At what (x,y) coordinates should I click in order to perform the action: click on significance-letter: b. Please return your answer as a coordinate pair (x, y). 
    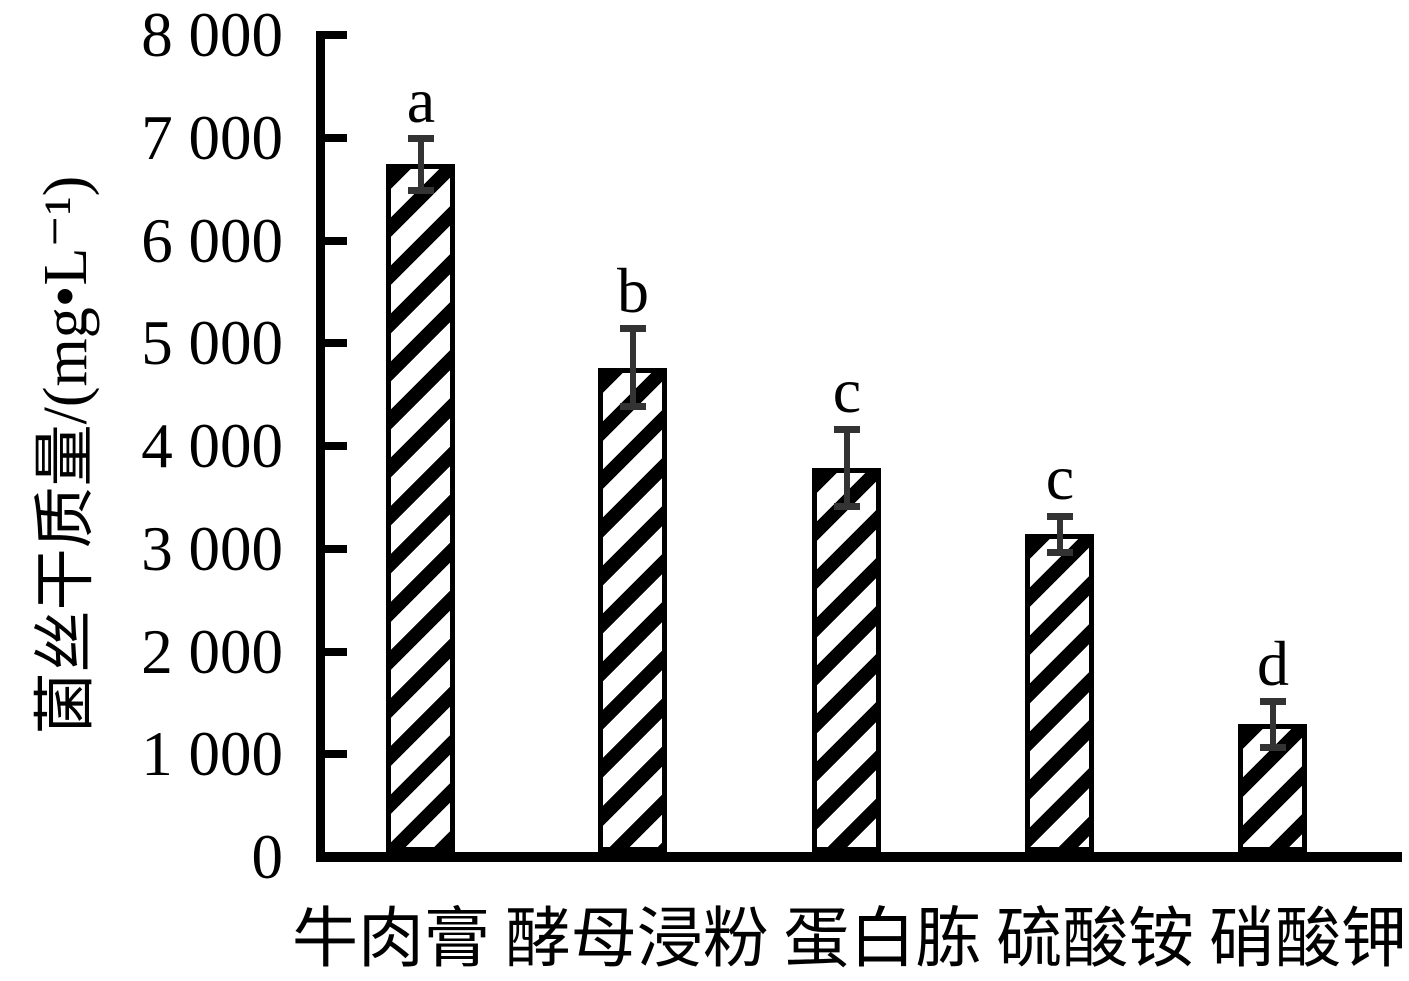
    Looking at the image, I should click on (633, 290).